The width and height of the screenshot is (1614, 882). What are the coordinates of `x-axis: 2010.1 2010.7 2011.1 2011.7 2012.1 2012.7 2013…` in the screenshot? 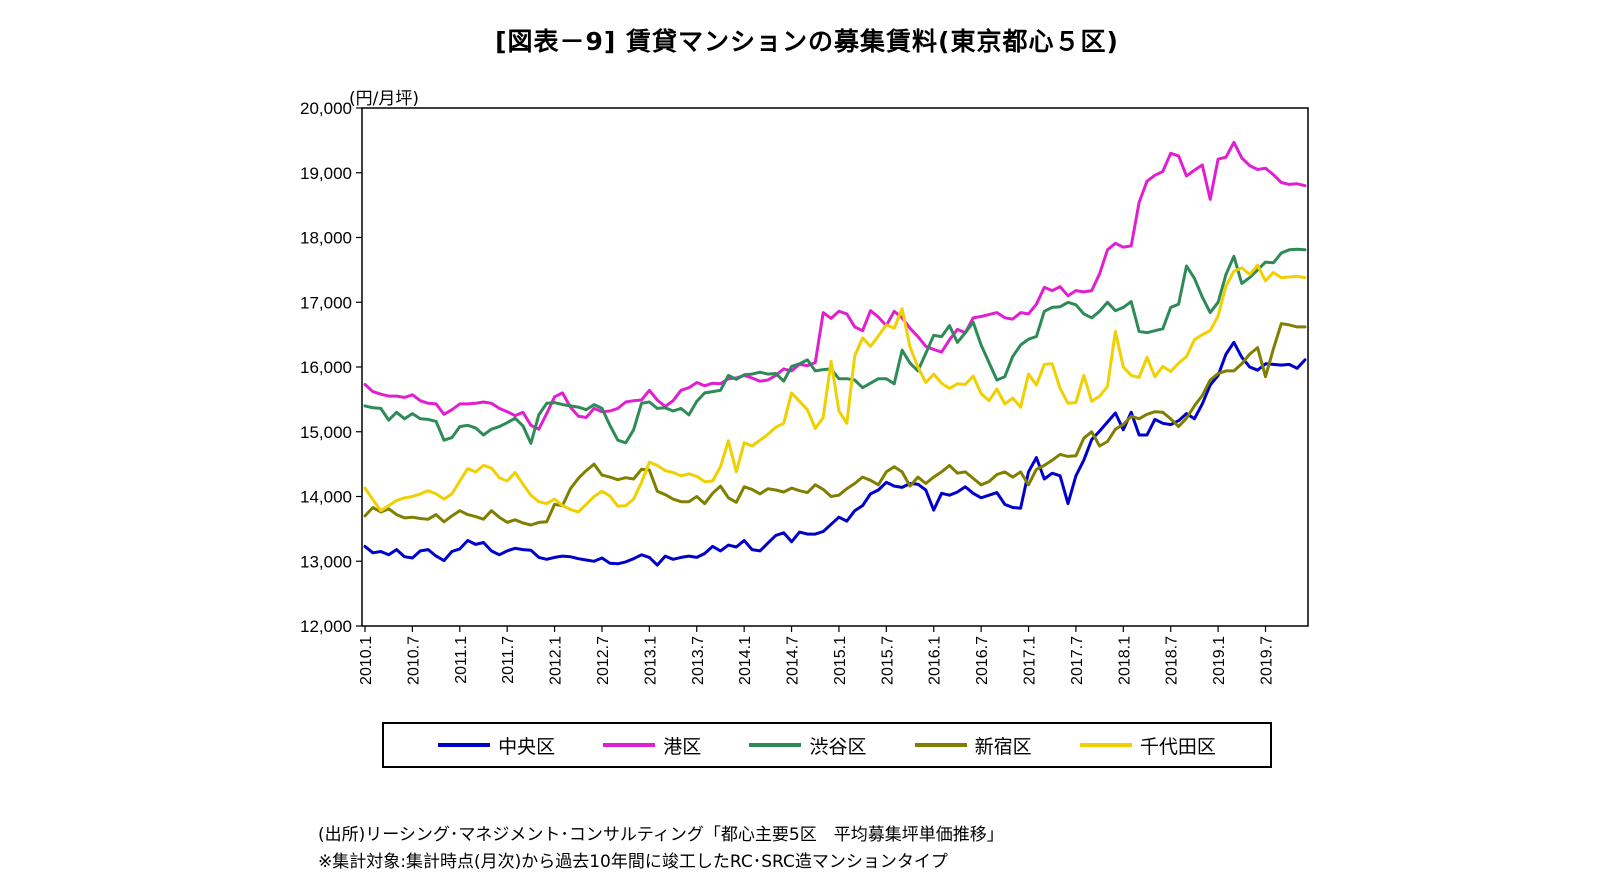 It's located at (817, 655).